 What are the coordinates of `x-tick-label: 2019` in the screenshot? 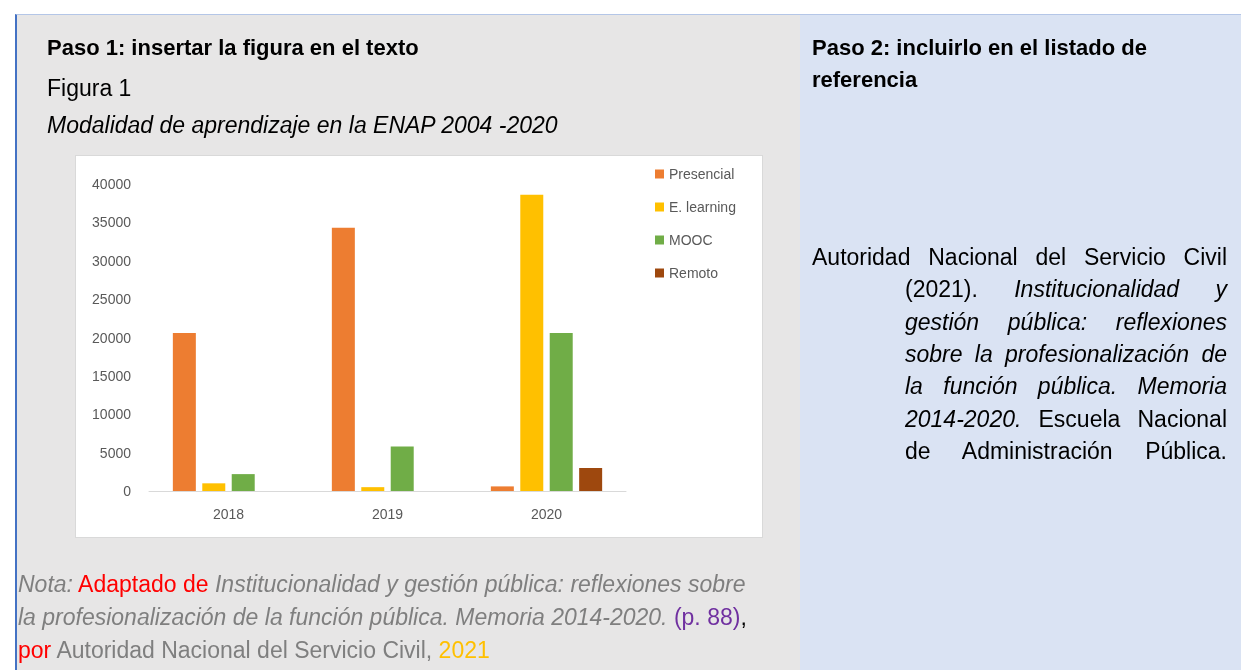 It's located at (387, 514).